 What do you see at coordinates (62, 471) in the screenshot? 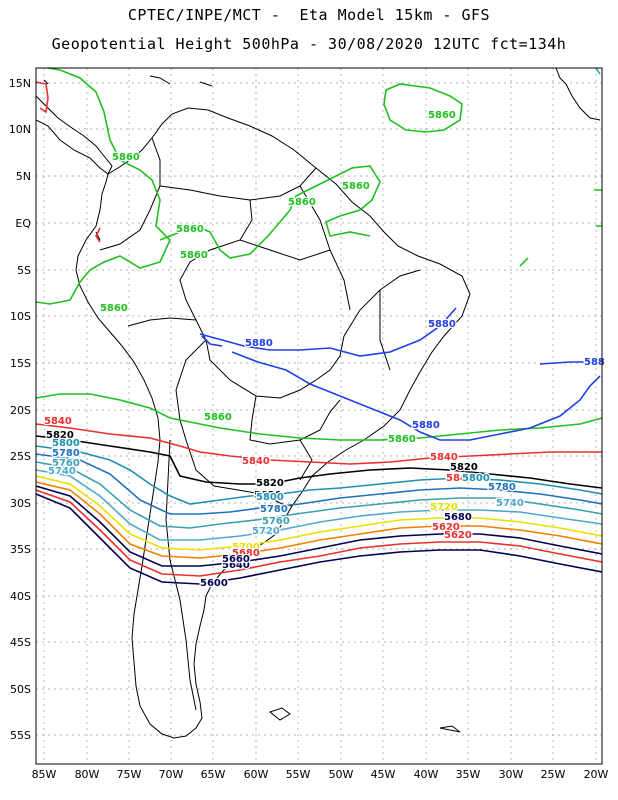
I see `contour-label-5740: 5740` at bounding box center [62, 471].